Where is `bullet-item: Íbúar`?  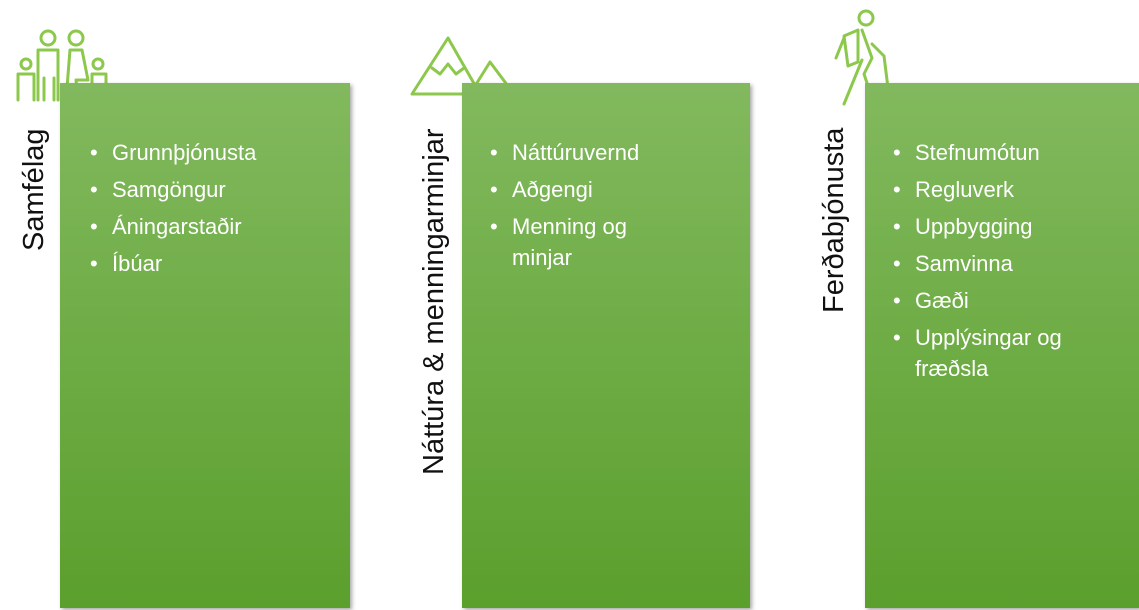
bullet-item: Íbúar is located at coordinates (216, 263).